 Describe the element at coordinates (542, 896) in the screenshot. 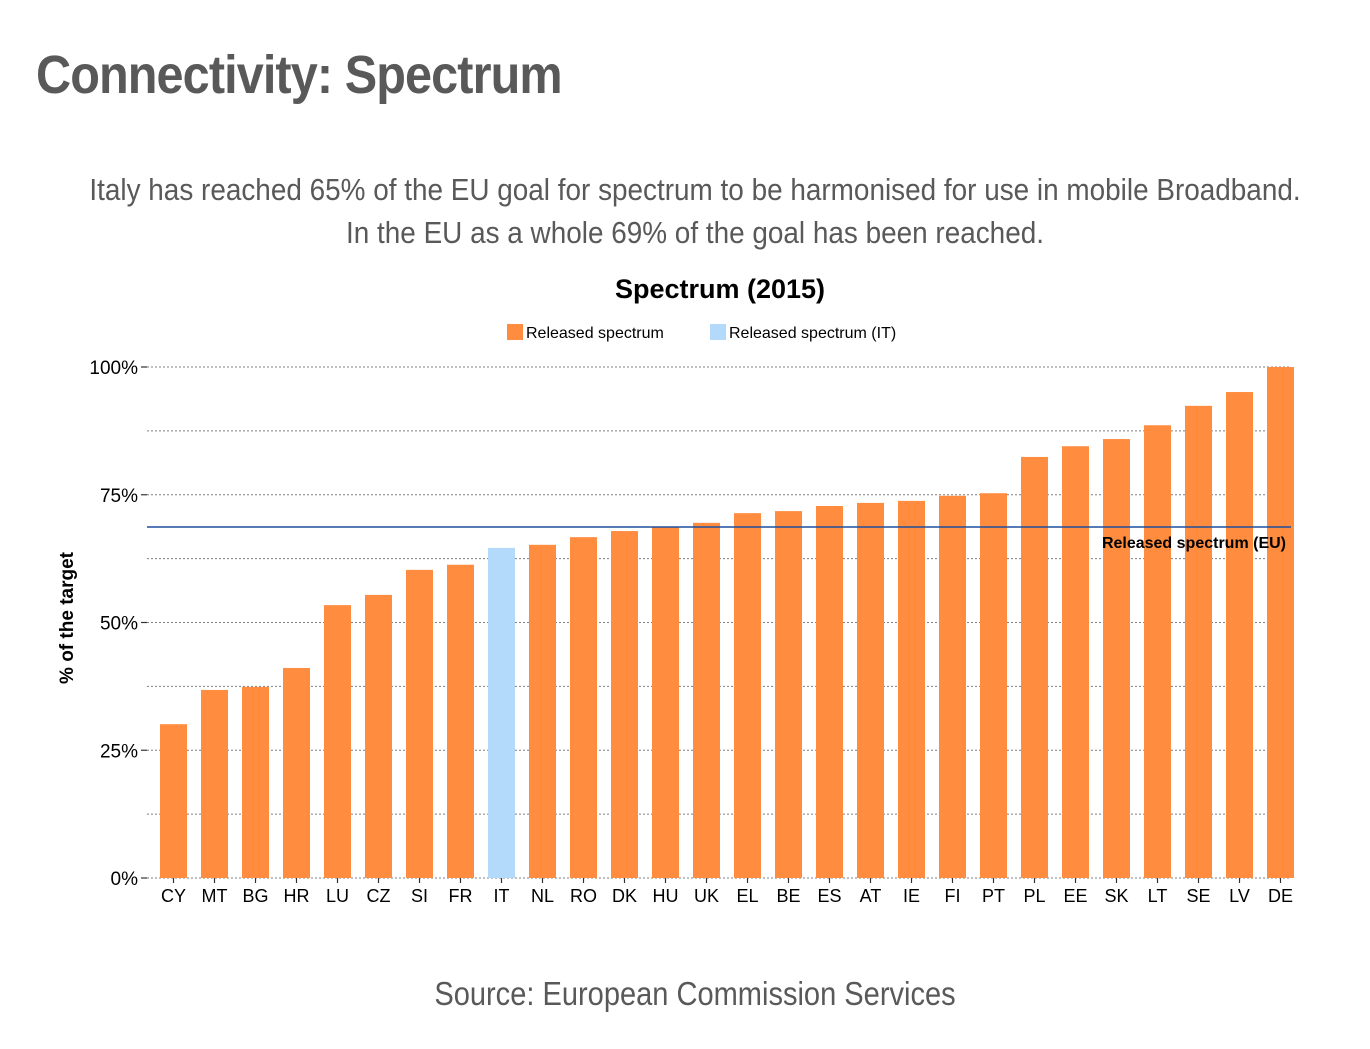

I see `x-tick-label-nl: NL` at that location.